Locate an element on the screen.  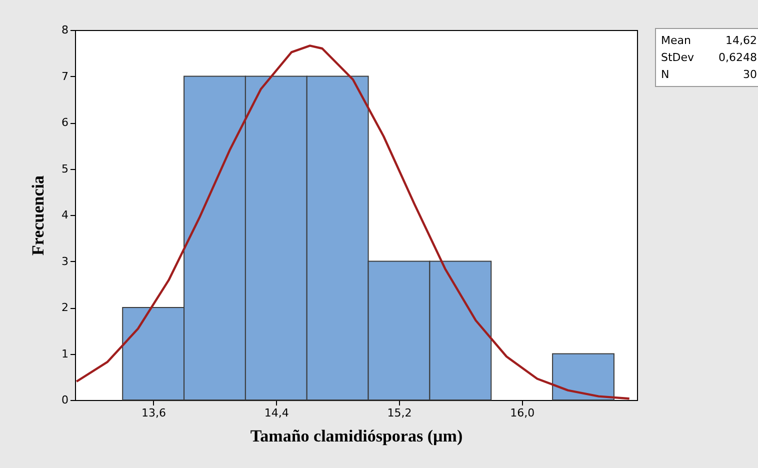
y-tick-label: 1 is located at coordinates (65, 353).